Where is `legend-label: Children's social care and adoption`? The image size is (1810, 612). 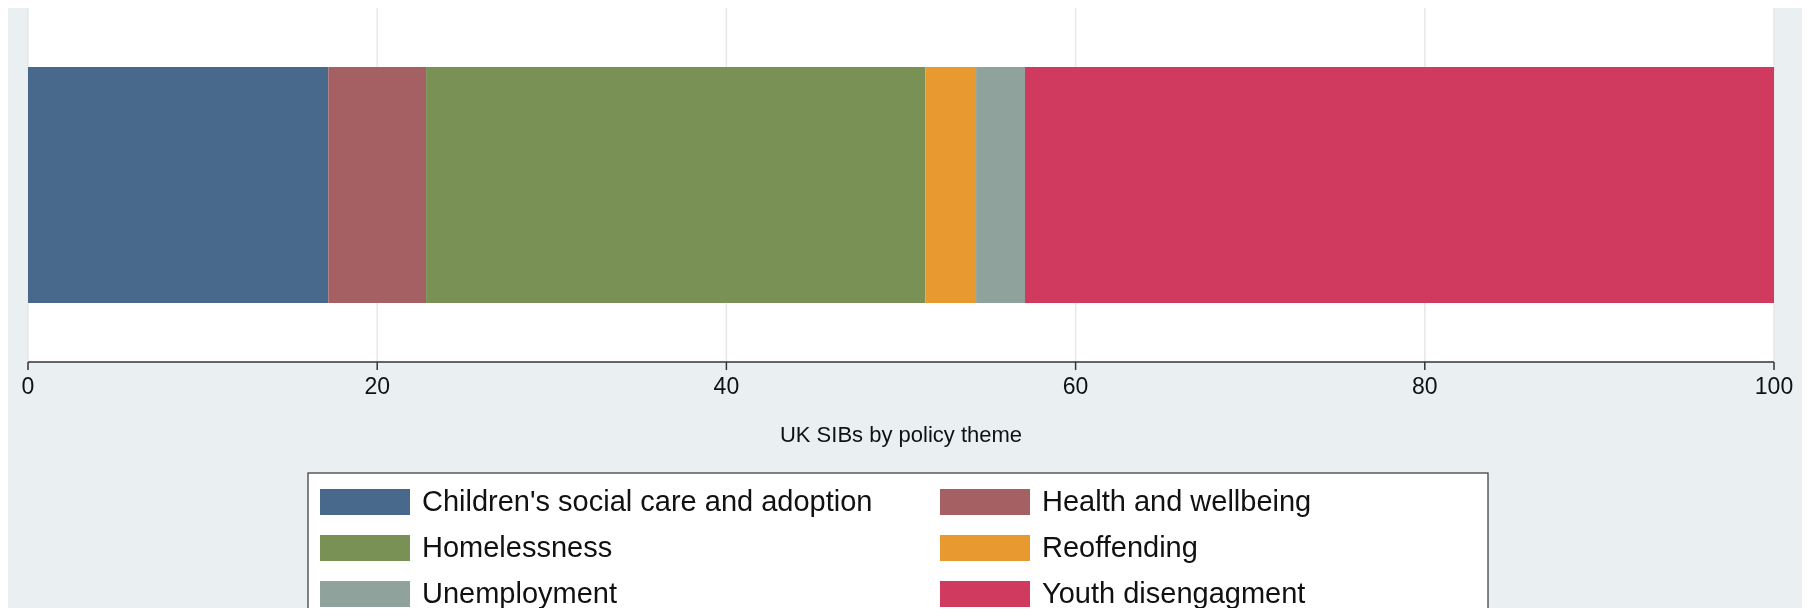
legend-label: Children's social care and adoption is located at coordinates (647, 501).